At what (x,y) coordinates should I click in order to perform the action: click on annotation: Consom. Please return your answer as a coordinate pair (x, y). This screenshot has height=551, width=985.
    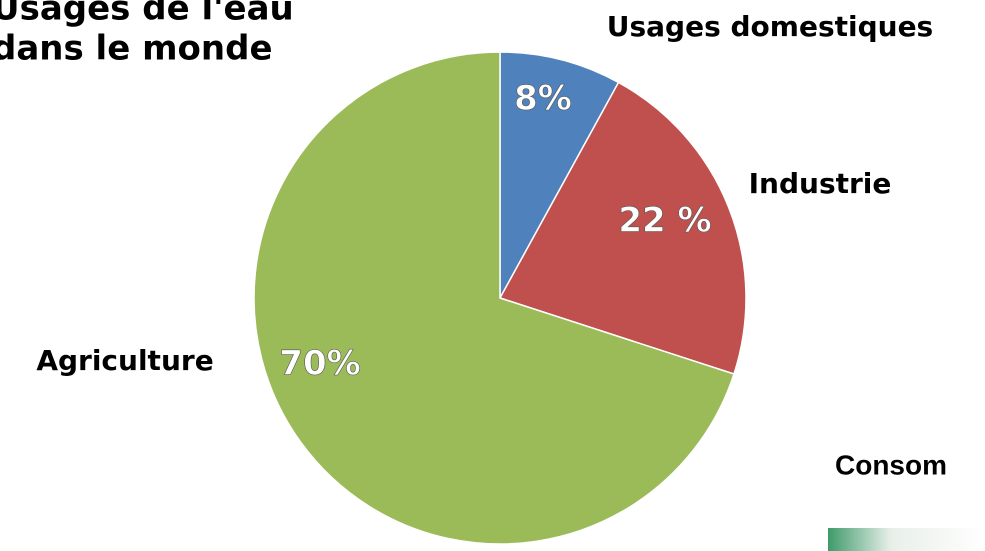
    Looking at the image, I should click on (891, 464).